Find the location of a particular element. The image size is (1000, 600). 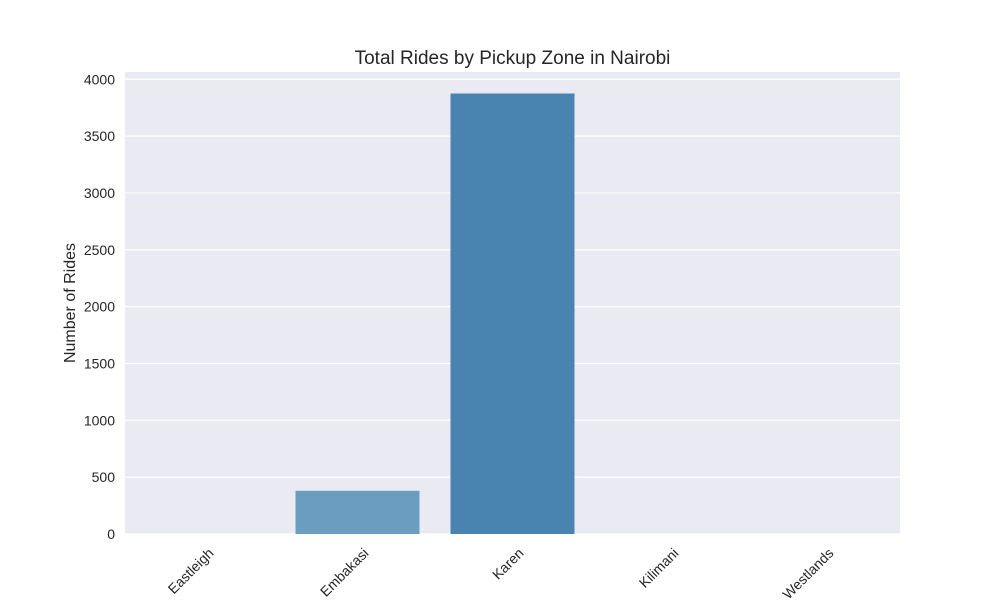

y-tick-label: 3500 is located at coordinates (99, 136).